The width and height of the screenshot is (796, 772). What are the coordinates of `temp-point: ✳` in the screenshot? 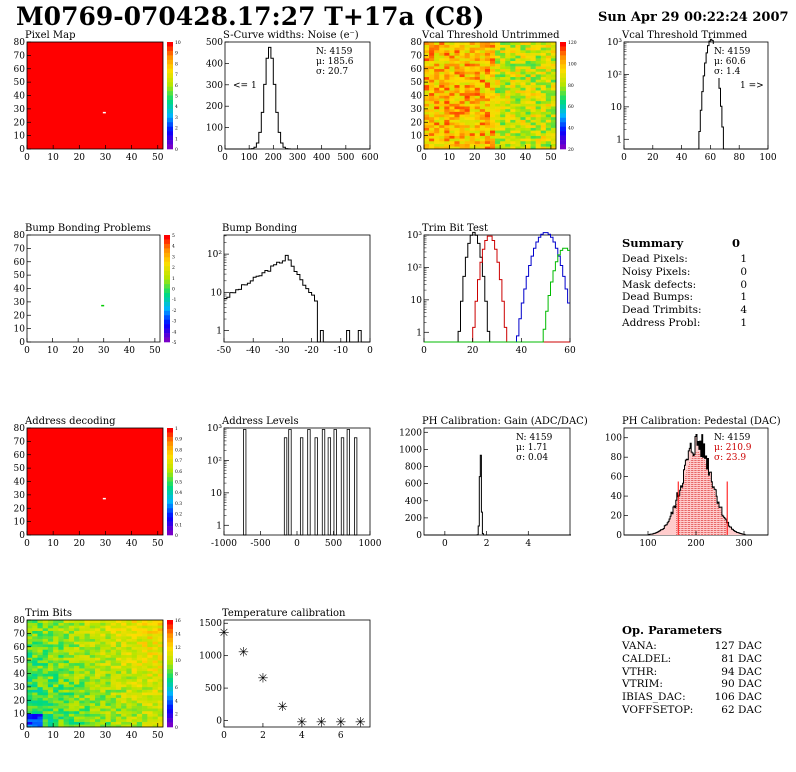 It's located at (262, 678).